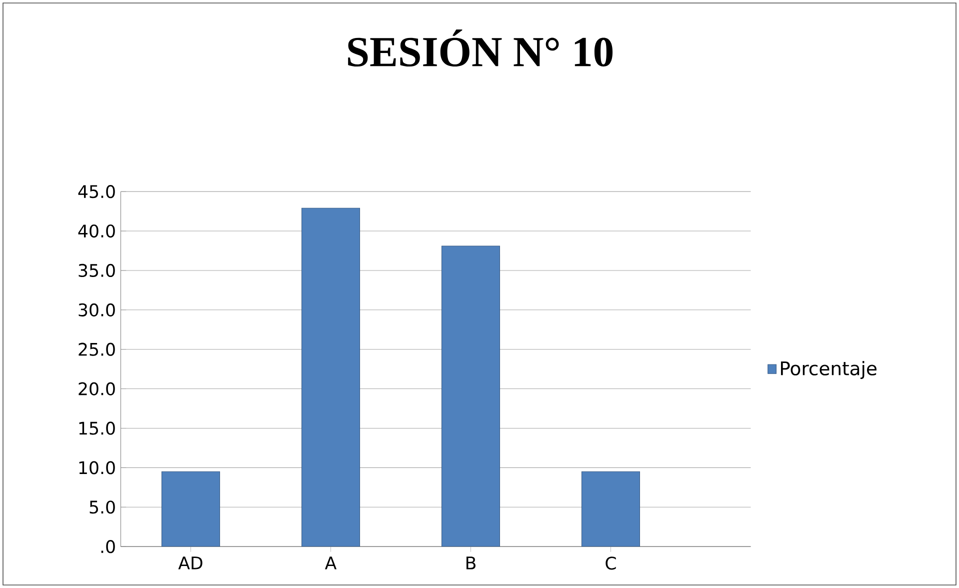  I want to click on x-tick-label: A, so click(330, 563).